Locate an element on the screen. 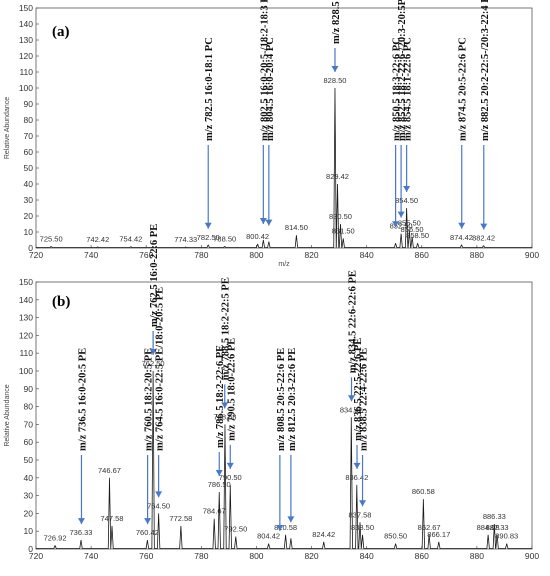  peak-label: 814.50 is located at coordinates (296, 227).